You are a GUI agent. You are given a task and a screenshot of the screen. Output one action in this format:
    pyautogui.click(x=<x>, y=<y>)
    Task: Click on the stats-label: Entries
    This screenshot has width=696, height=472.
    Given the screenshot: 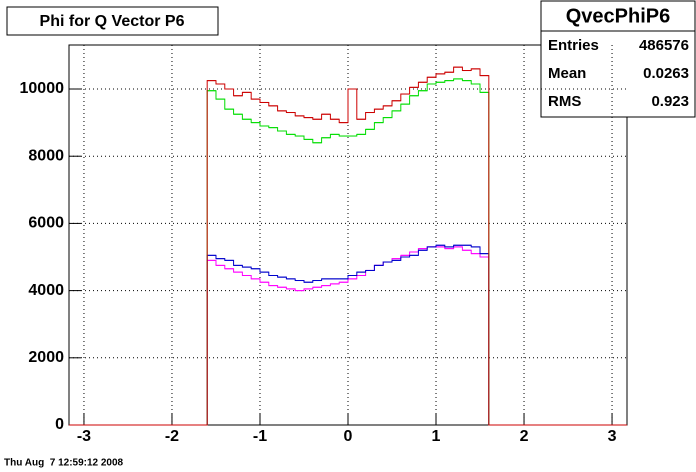 What is the action you would take?
    pyautogui.click(x=573, y=45)
    